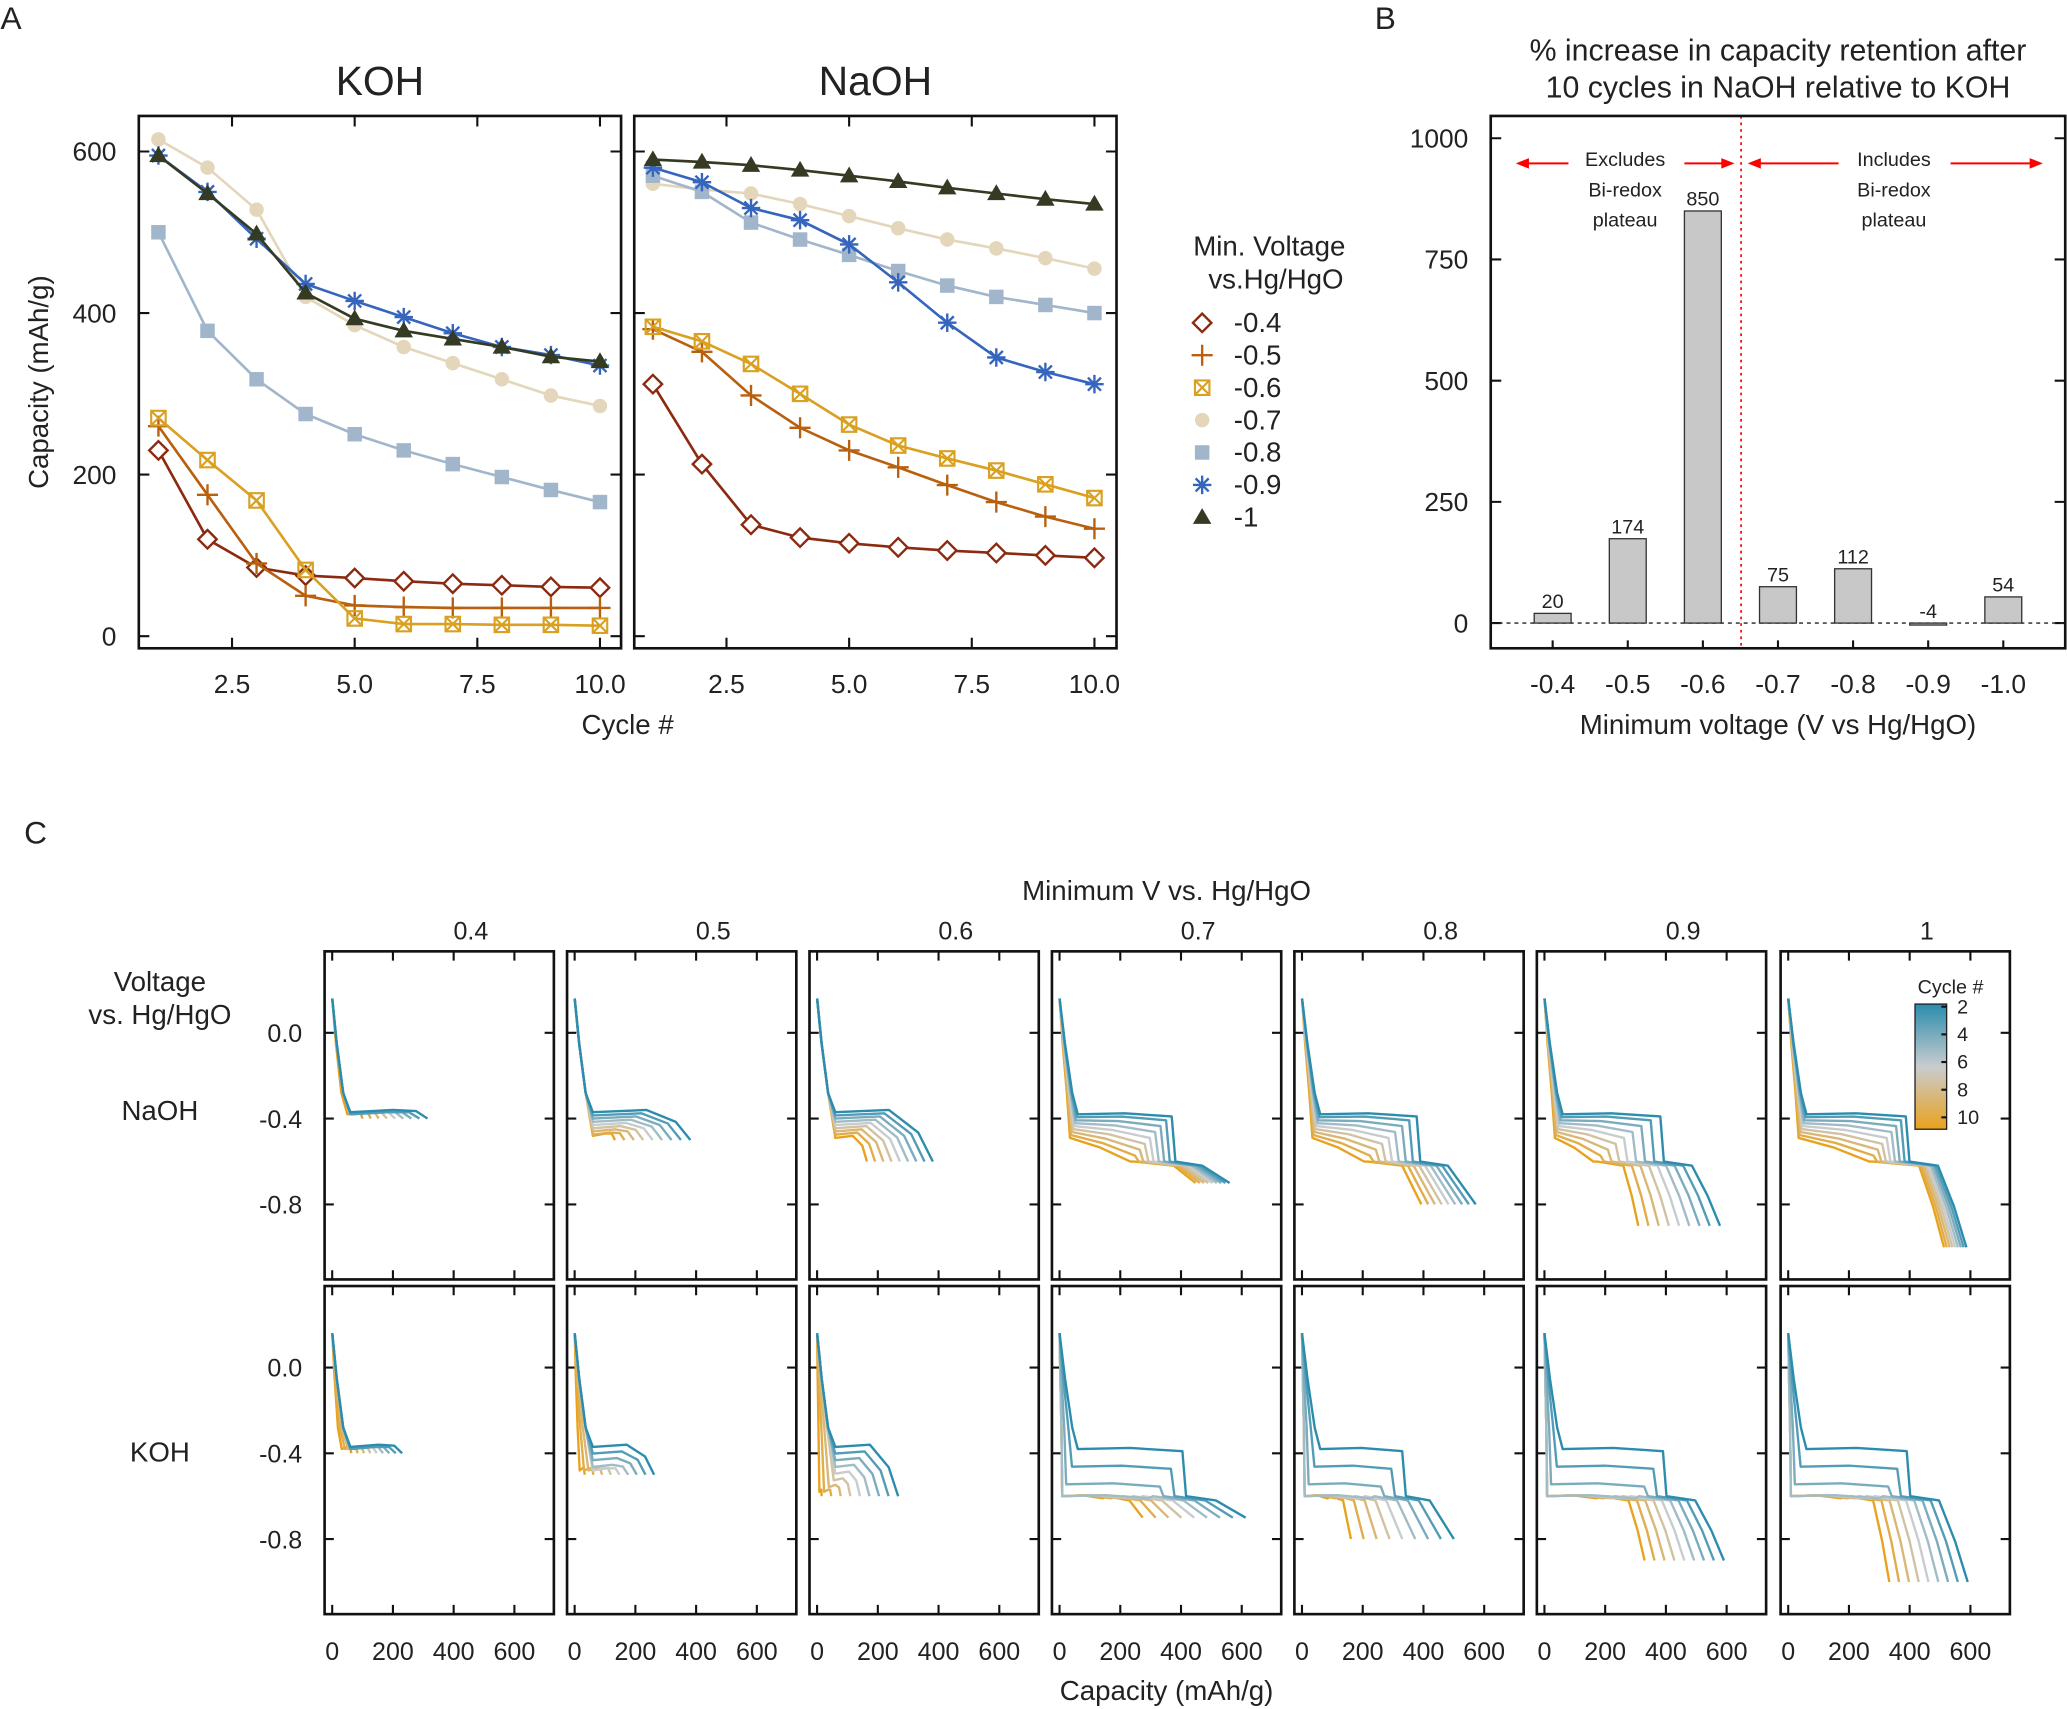  Describe the element at coordinates (628, 724) in the screenshot. I see `panel-a-x-axis-label: Cycle #` at that location.